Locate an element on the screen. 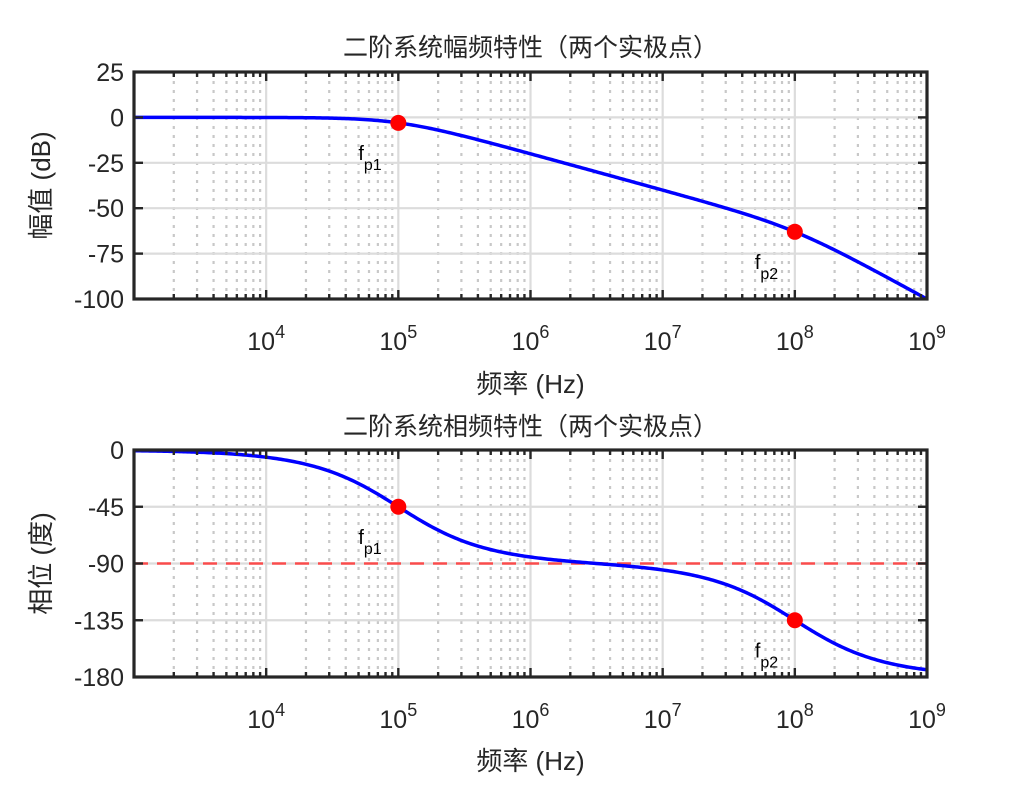  y-tick-label: -90 is located at coordinates (106, 565).